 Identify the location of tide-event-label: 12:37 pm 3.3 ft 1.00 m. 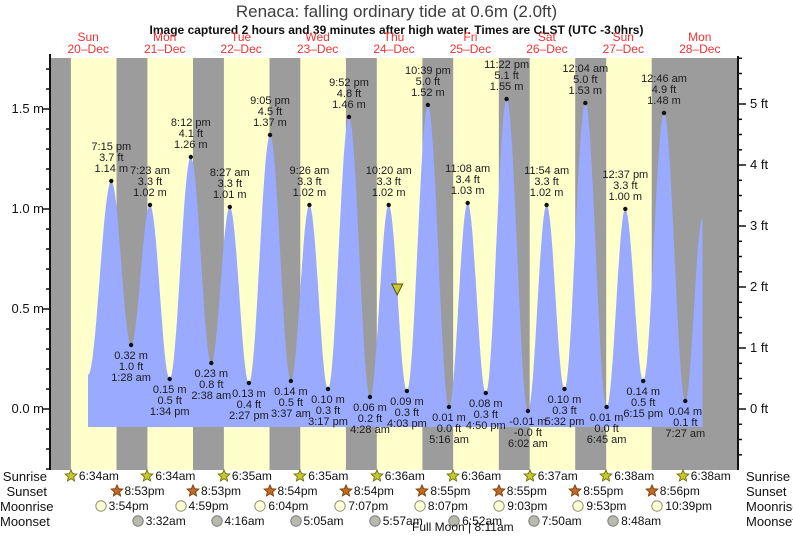
(625, 186).